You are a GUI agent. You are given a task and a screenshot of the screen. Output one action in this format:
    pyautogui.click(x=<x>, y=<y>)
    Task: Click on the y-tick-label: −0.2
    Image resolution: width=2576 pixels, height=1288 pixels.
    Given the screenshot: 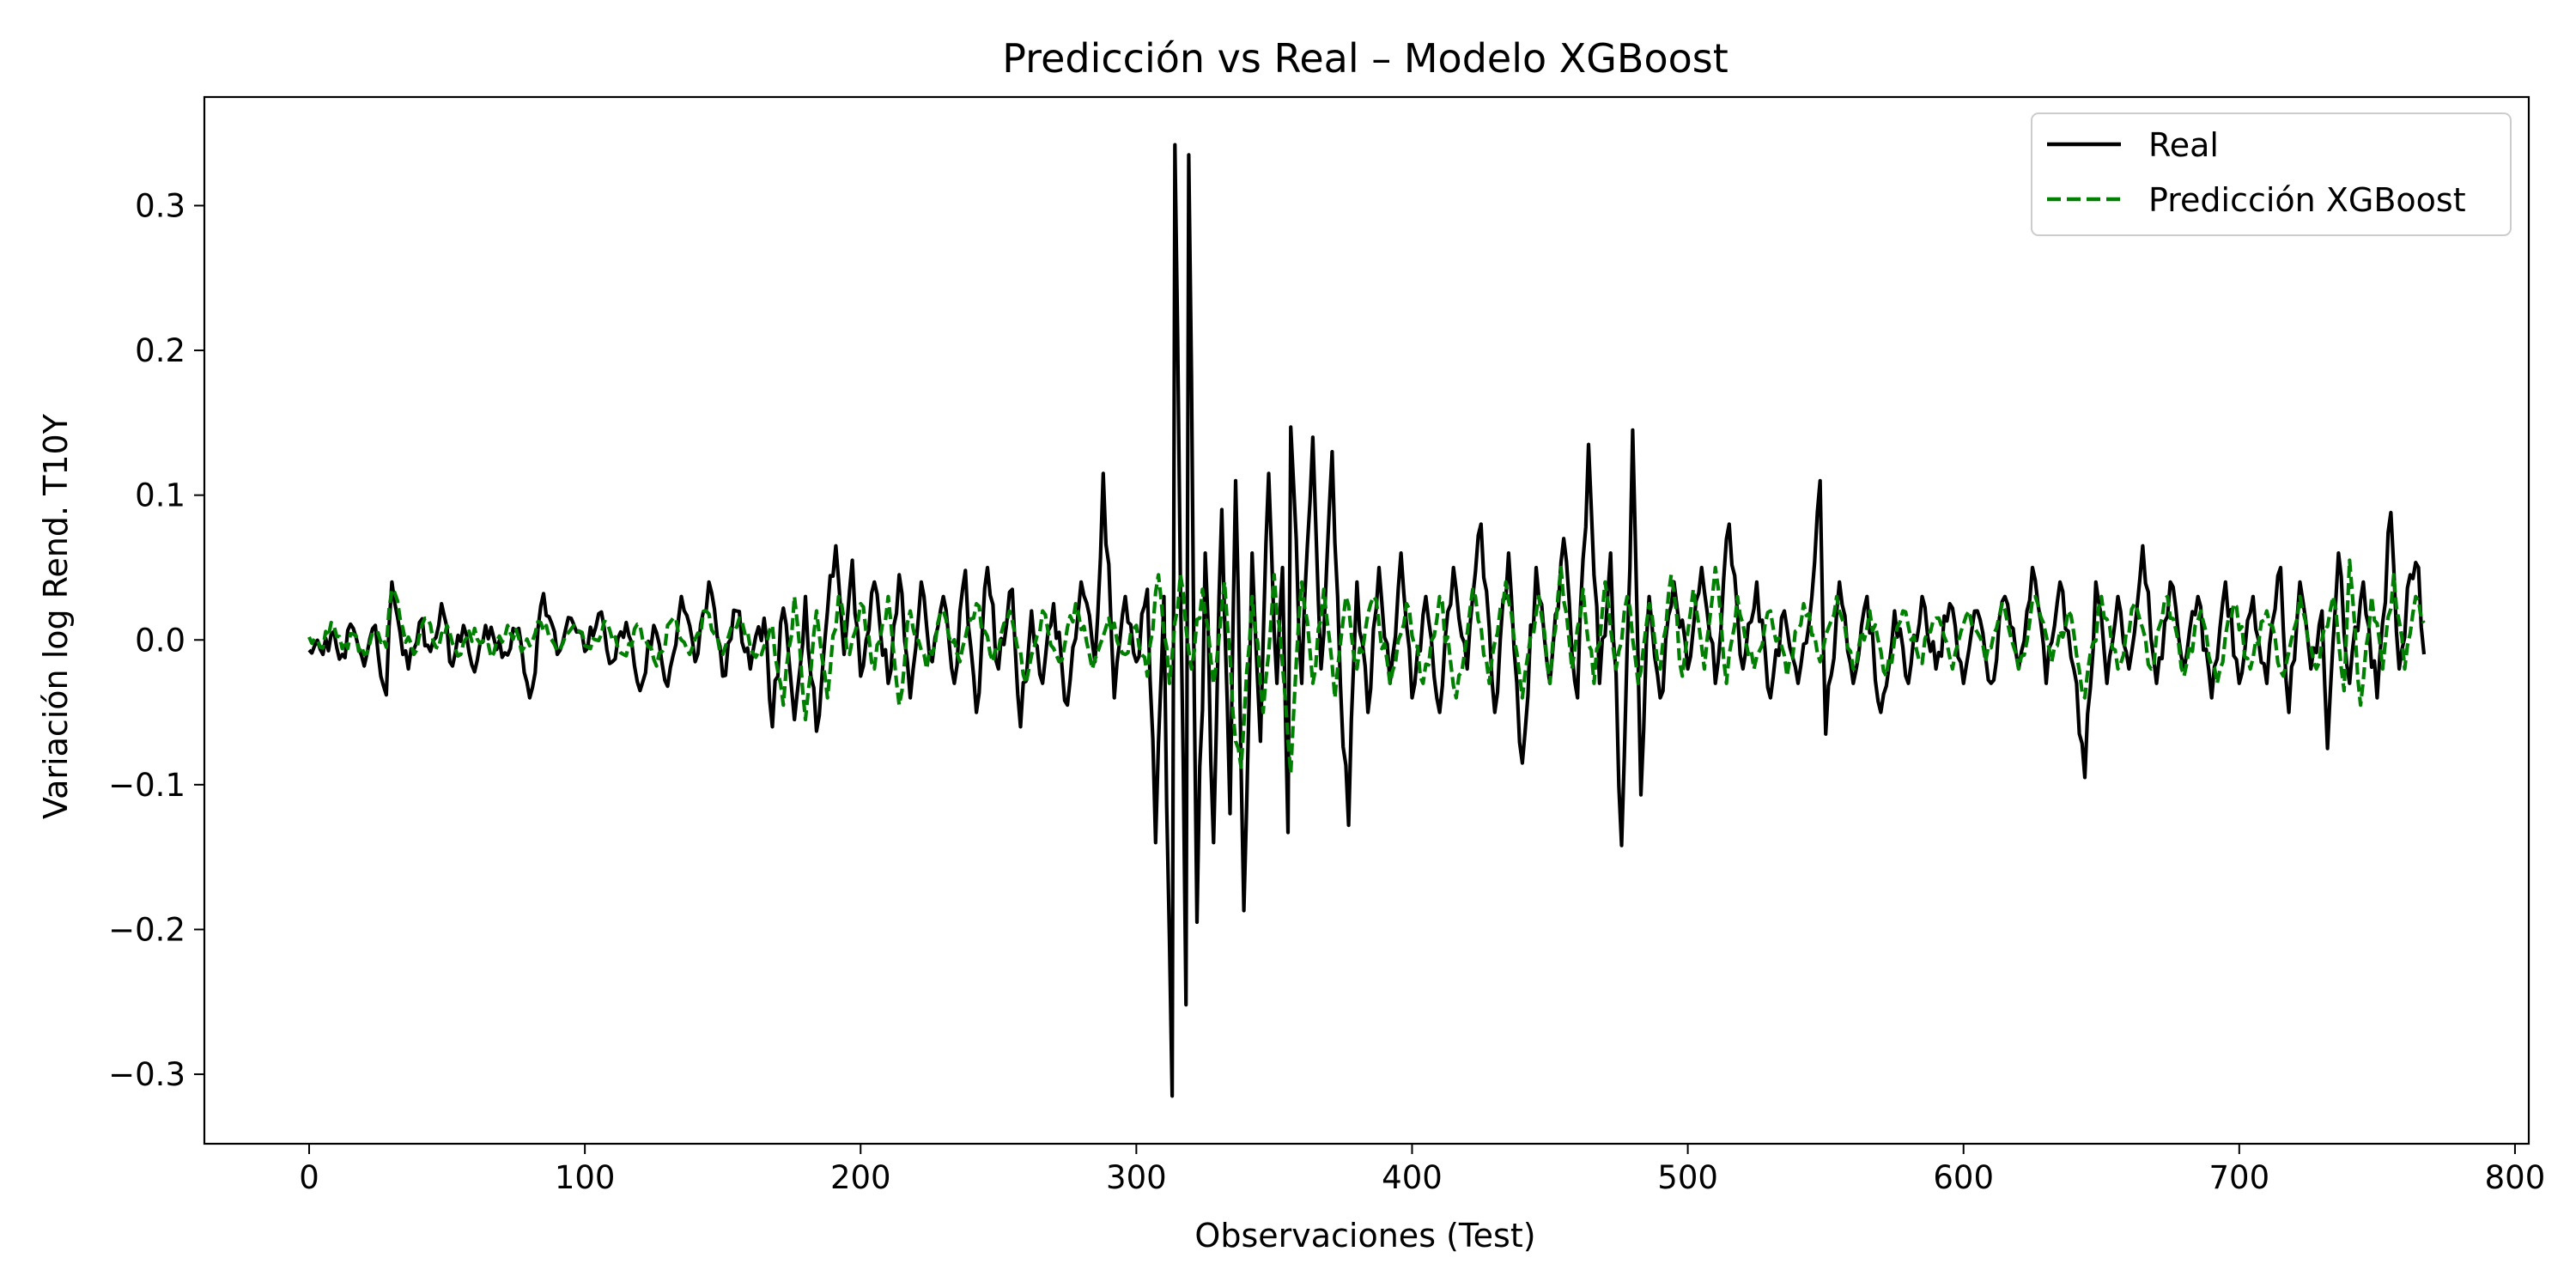 What is the action you would take?
    pyautogui.click(x=146, y=929)
    